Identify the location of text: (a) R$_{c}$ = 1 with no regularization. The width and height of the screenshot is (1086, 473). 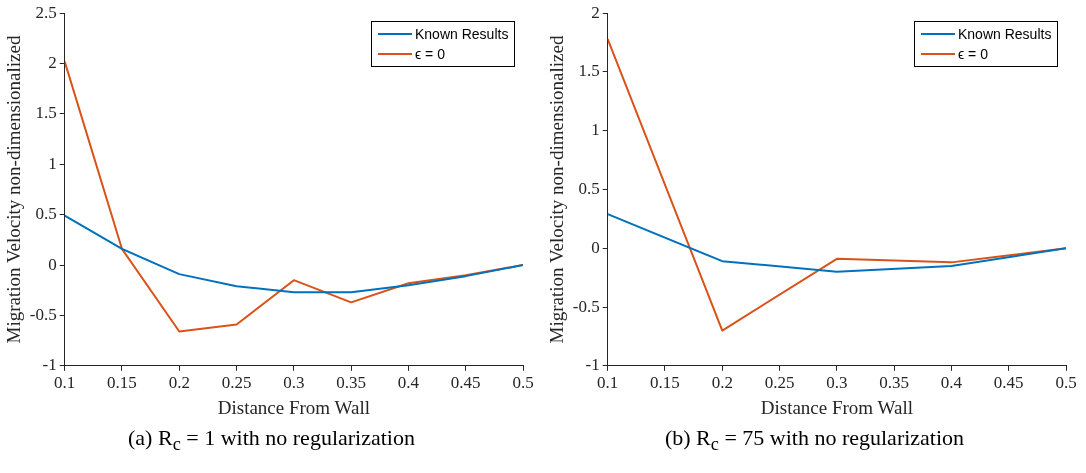
(271, 440).